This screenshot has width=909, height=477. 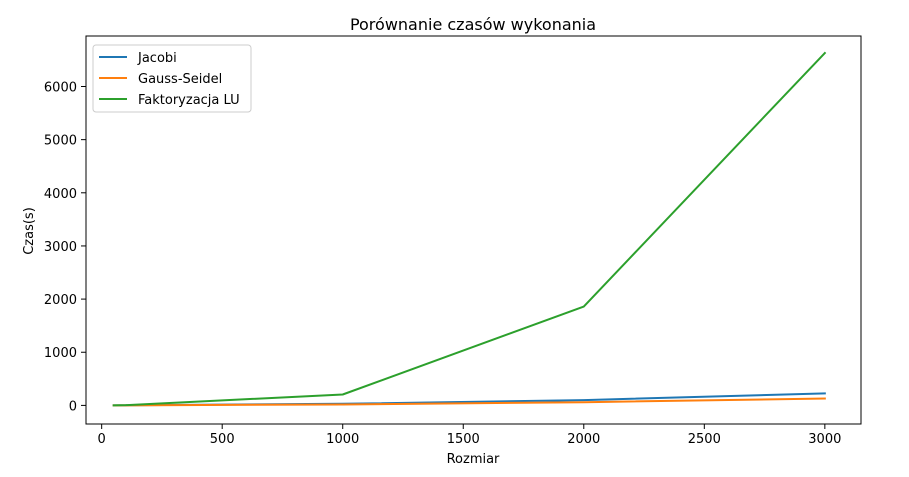 I want to click on y-tick-label: 3000, so click(x=60, y=247).